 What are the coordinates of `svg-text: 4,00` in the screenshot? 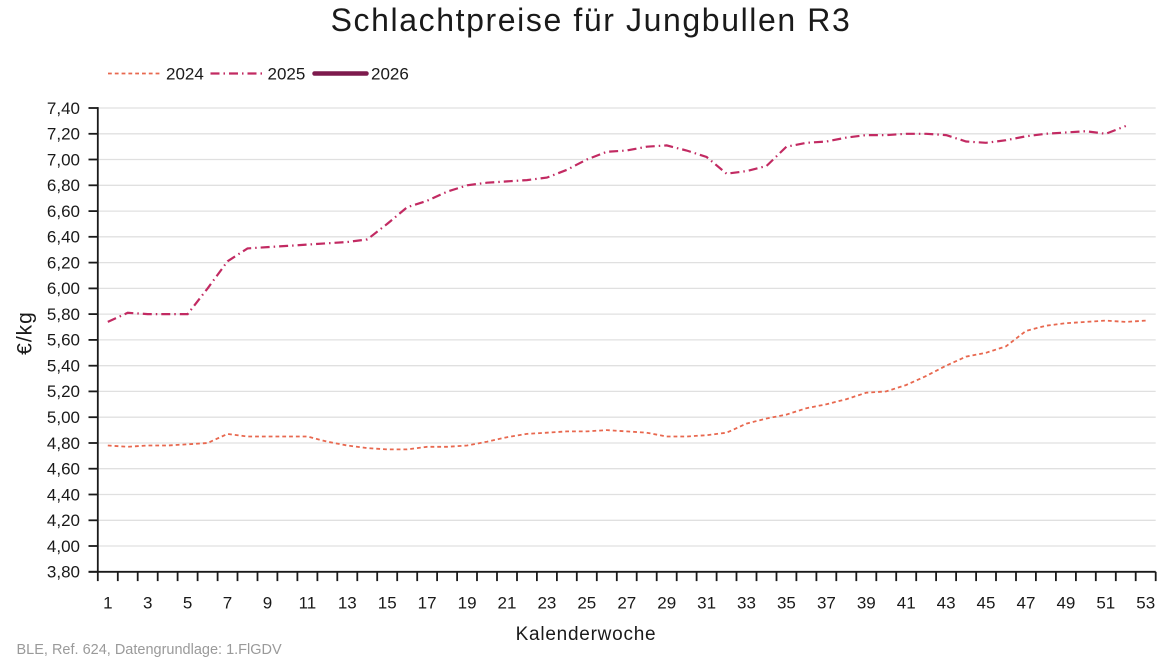 It's located at (63, 546).